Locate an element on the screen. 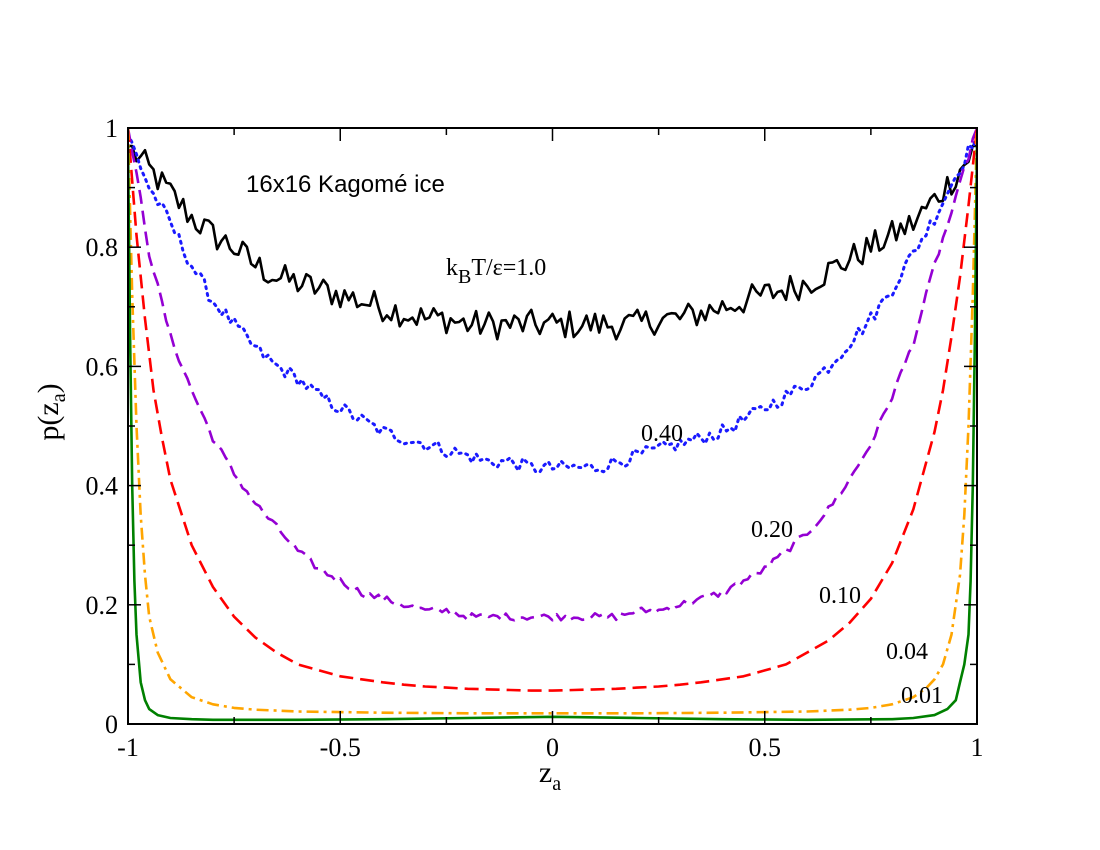 This screenshot has width=1100, height=850. y-axis-label-close: ) is located at coordinates (48, 388).